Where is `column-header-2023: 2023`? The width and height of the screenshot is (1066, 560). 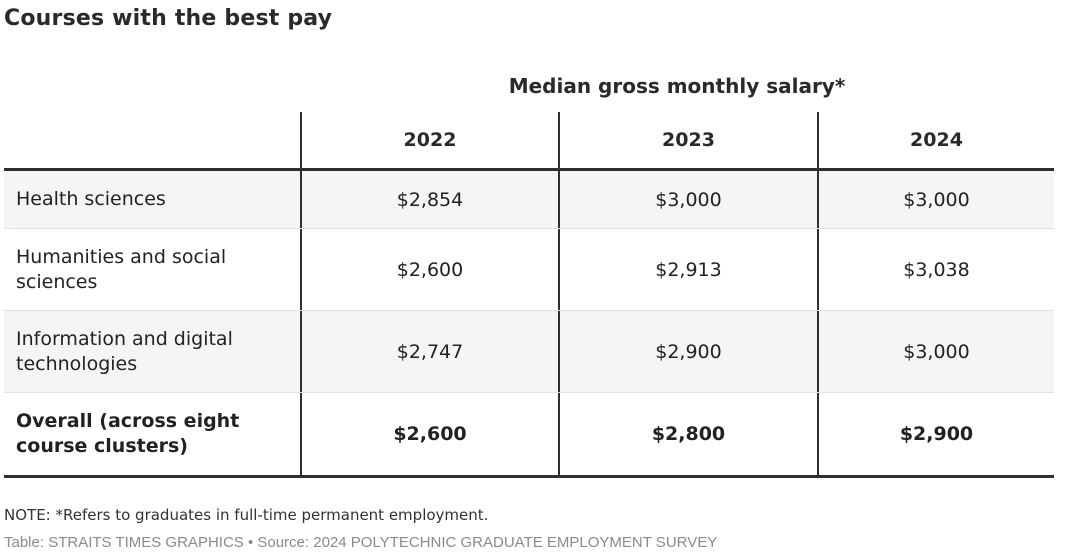 column-header-2023: 2023 is located at coordinates (687, 140).